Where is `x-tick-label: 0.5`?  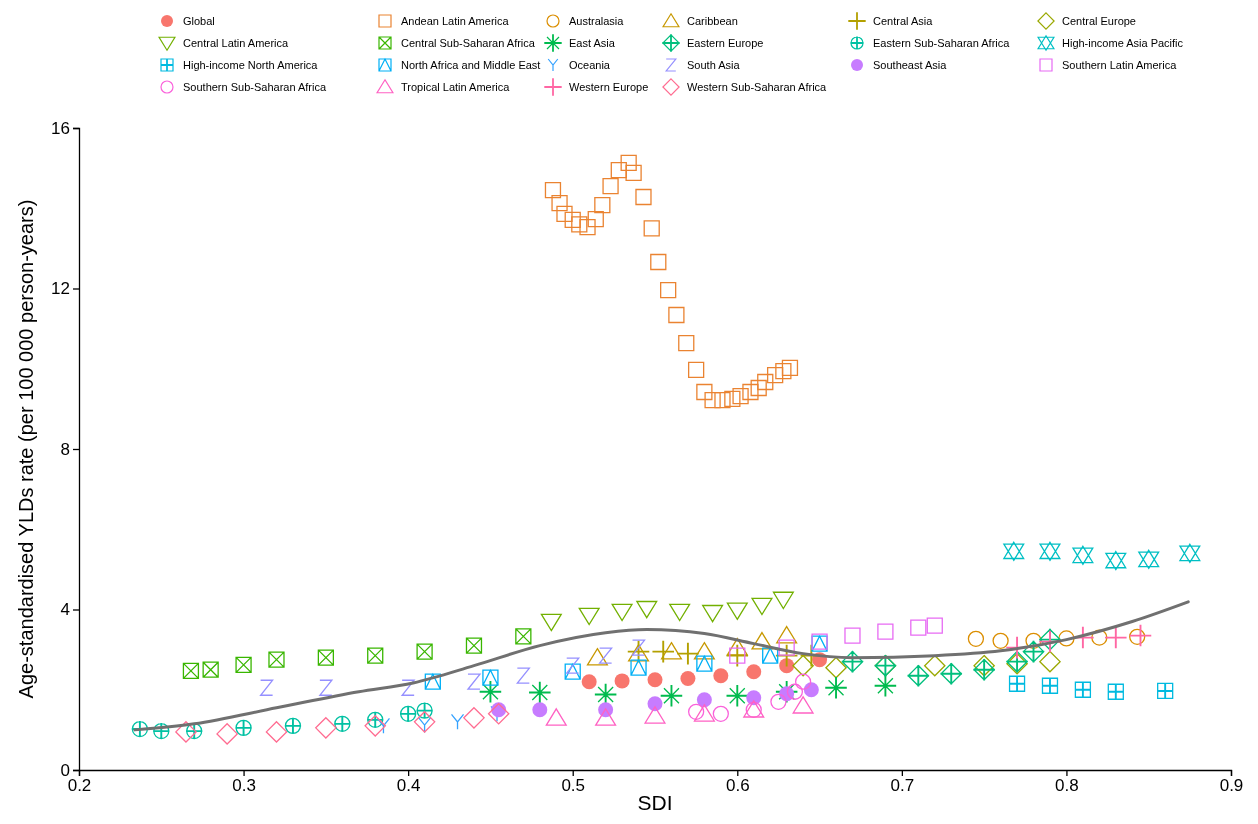
x-tick-label: 0.5 is located at coordinates (573, 786).